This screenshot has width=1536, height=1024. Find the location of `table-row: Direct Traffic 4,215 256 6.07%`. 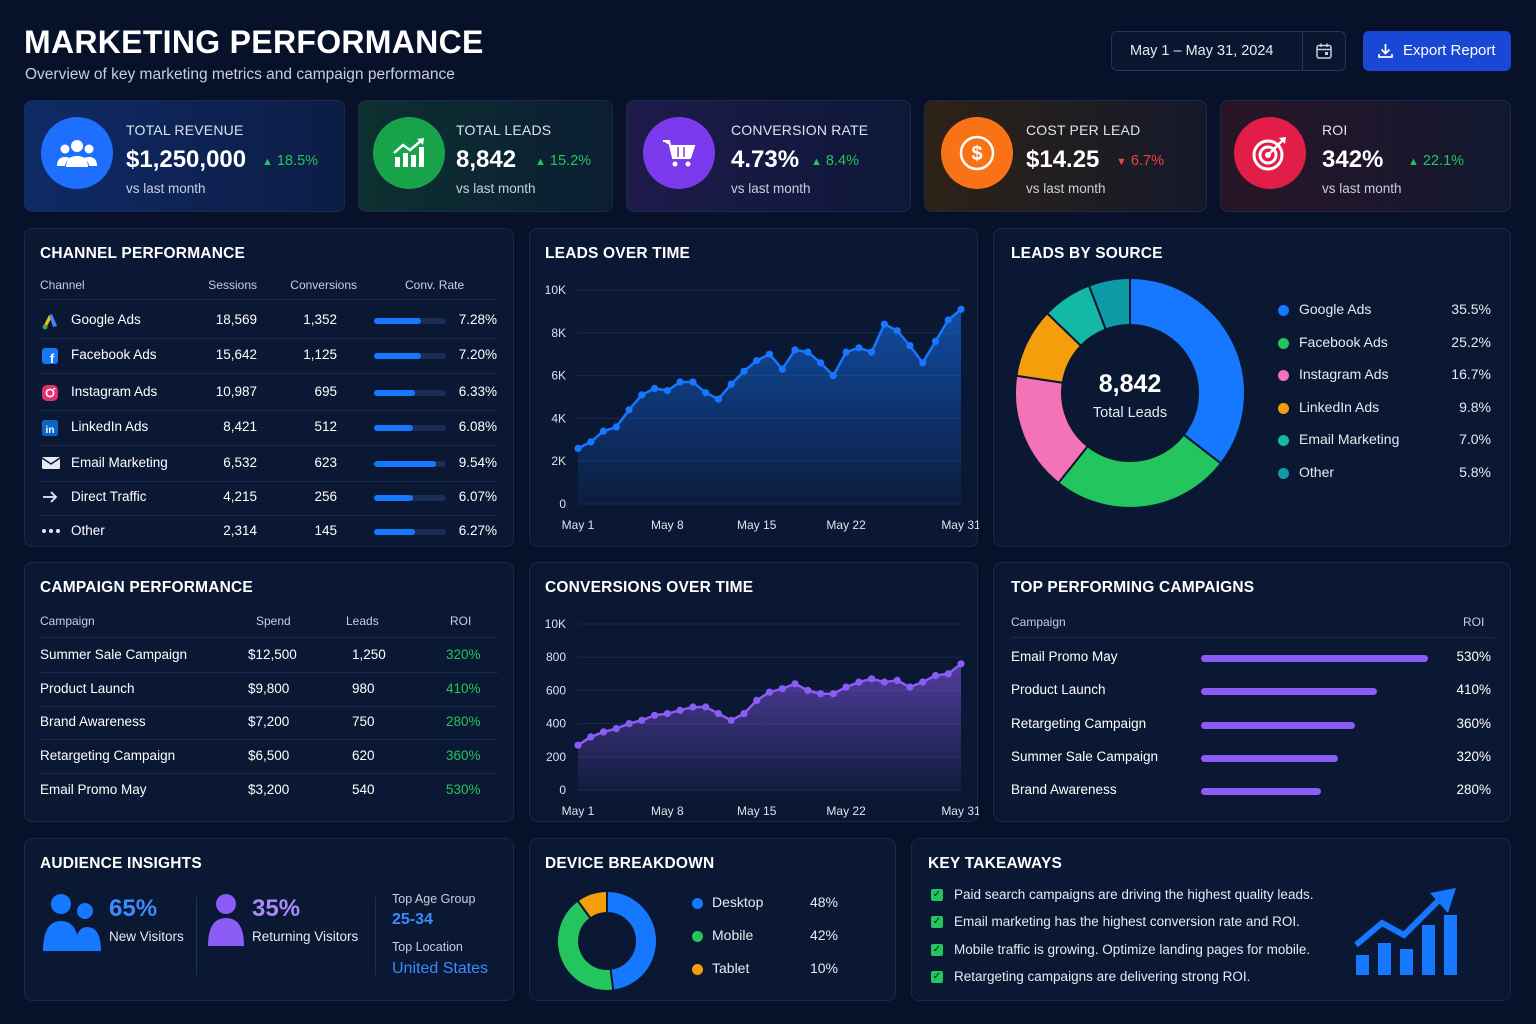

table-row: Direct Traffic 4,215 256 6.07% is located at coordinates (270, 499).